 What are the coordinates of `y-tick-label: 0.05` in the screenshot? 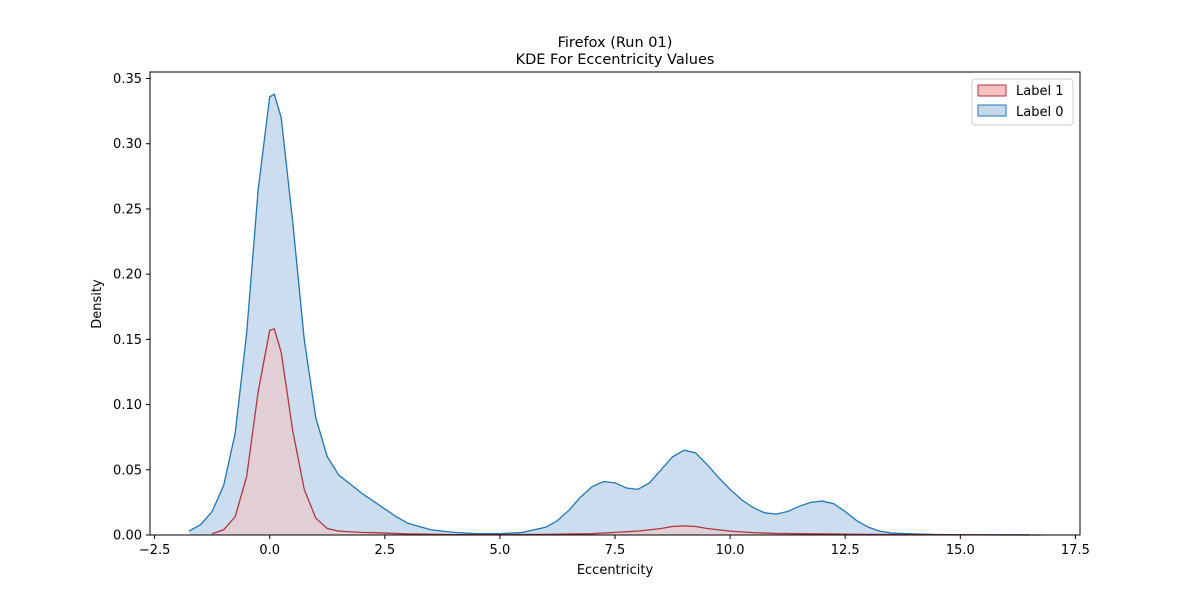 It's located at (127, 470).